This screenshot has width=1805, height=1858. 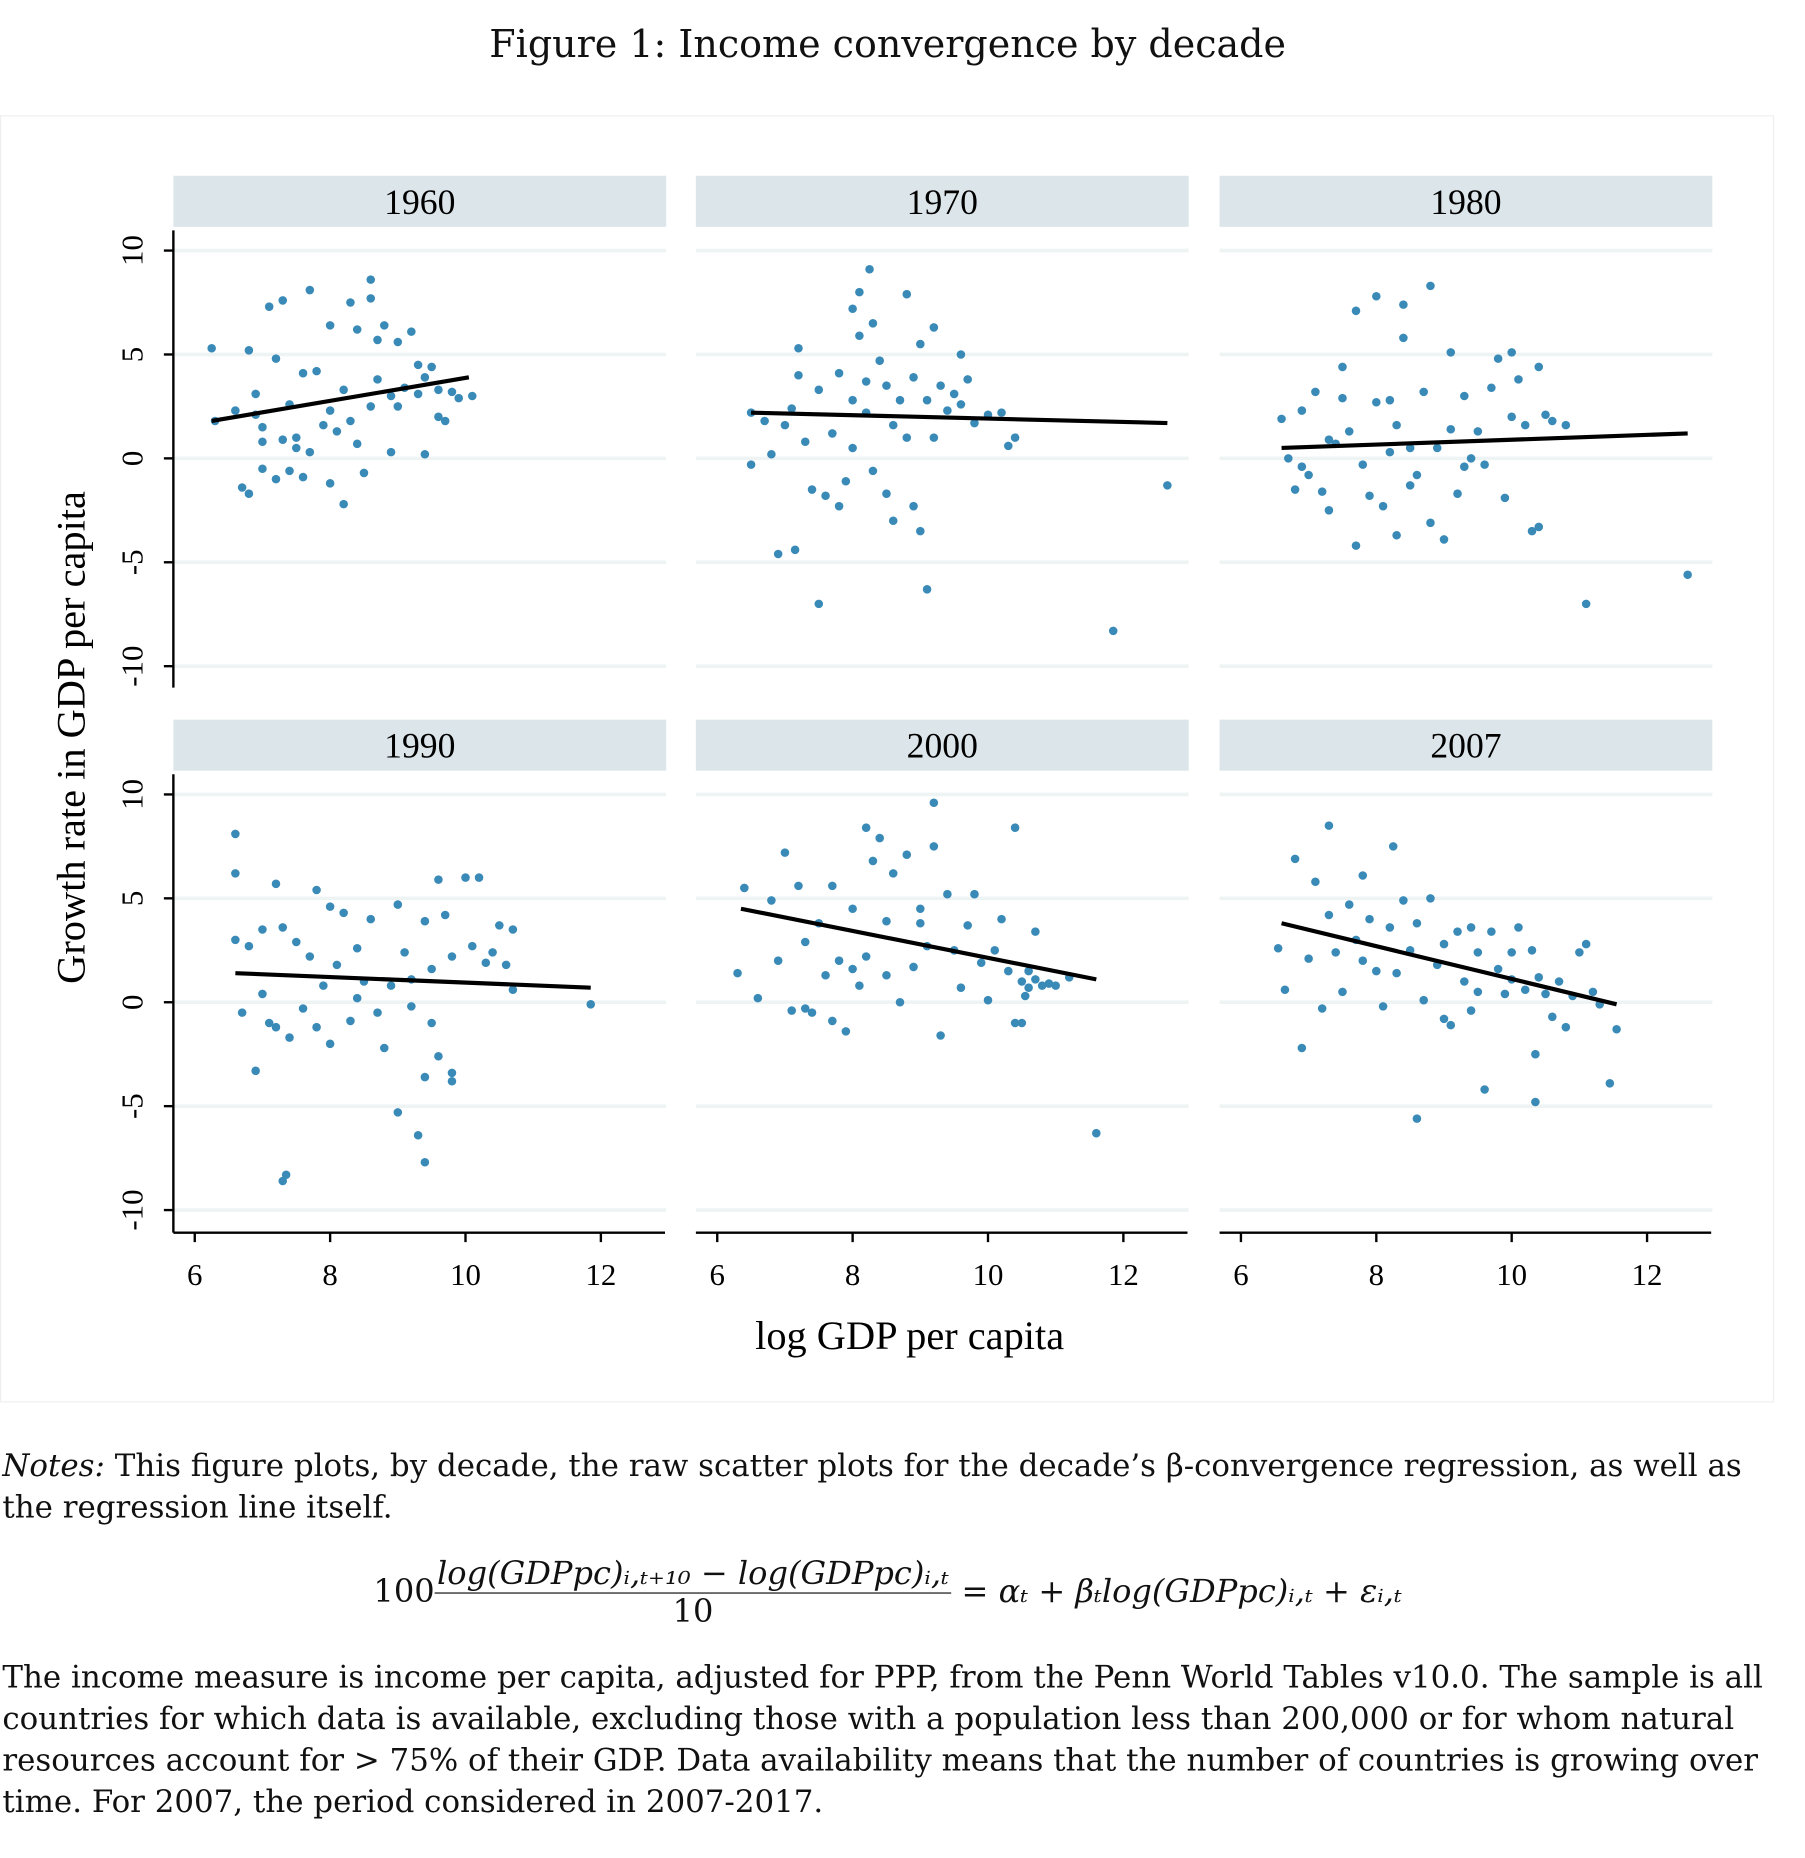 What do you see at coordinates (465, 1274) in the screenshot?
I see `x-tick-label: 10` at bounding box center [465, 1274].